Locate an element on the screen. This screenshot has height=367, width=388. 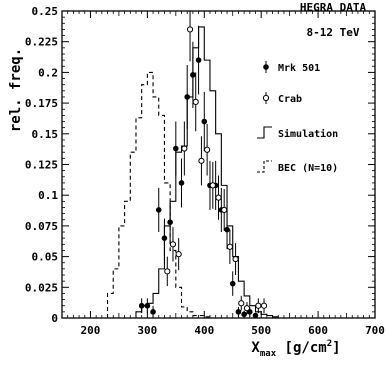
y-tick-label: 0 is located at coordinates (54, 318).